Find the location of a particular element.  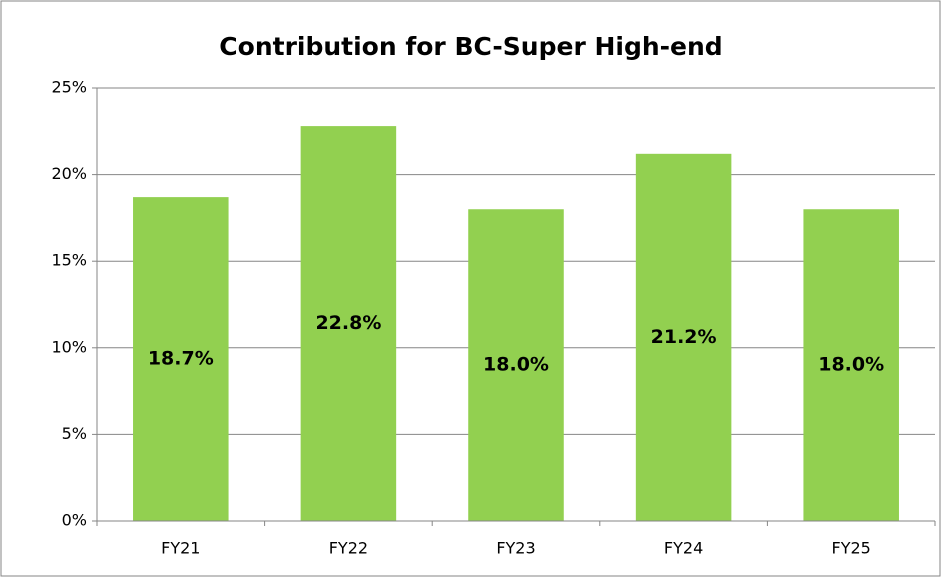

data-label: 21.2% is located at coordinates (684, 337).